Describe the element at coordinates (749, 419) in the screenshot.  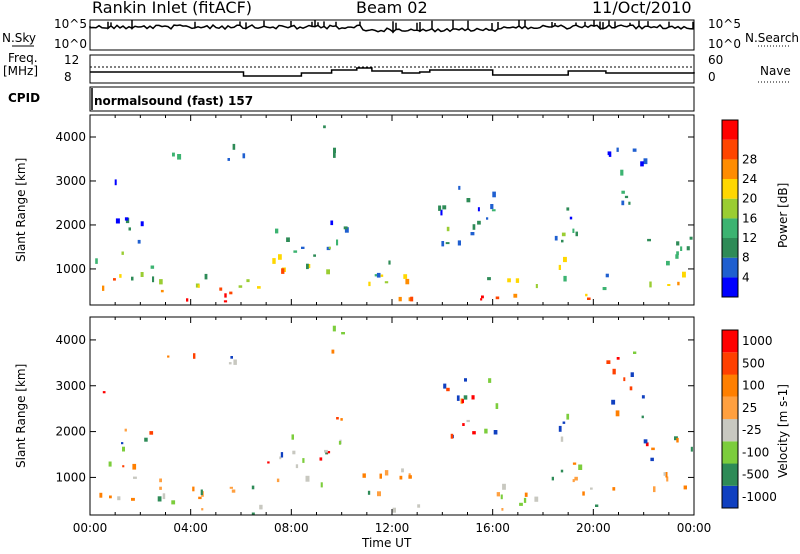
I see `velocity-colorbar: 1000 500 100 25 -25 -100 -500 -1000` at that location.